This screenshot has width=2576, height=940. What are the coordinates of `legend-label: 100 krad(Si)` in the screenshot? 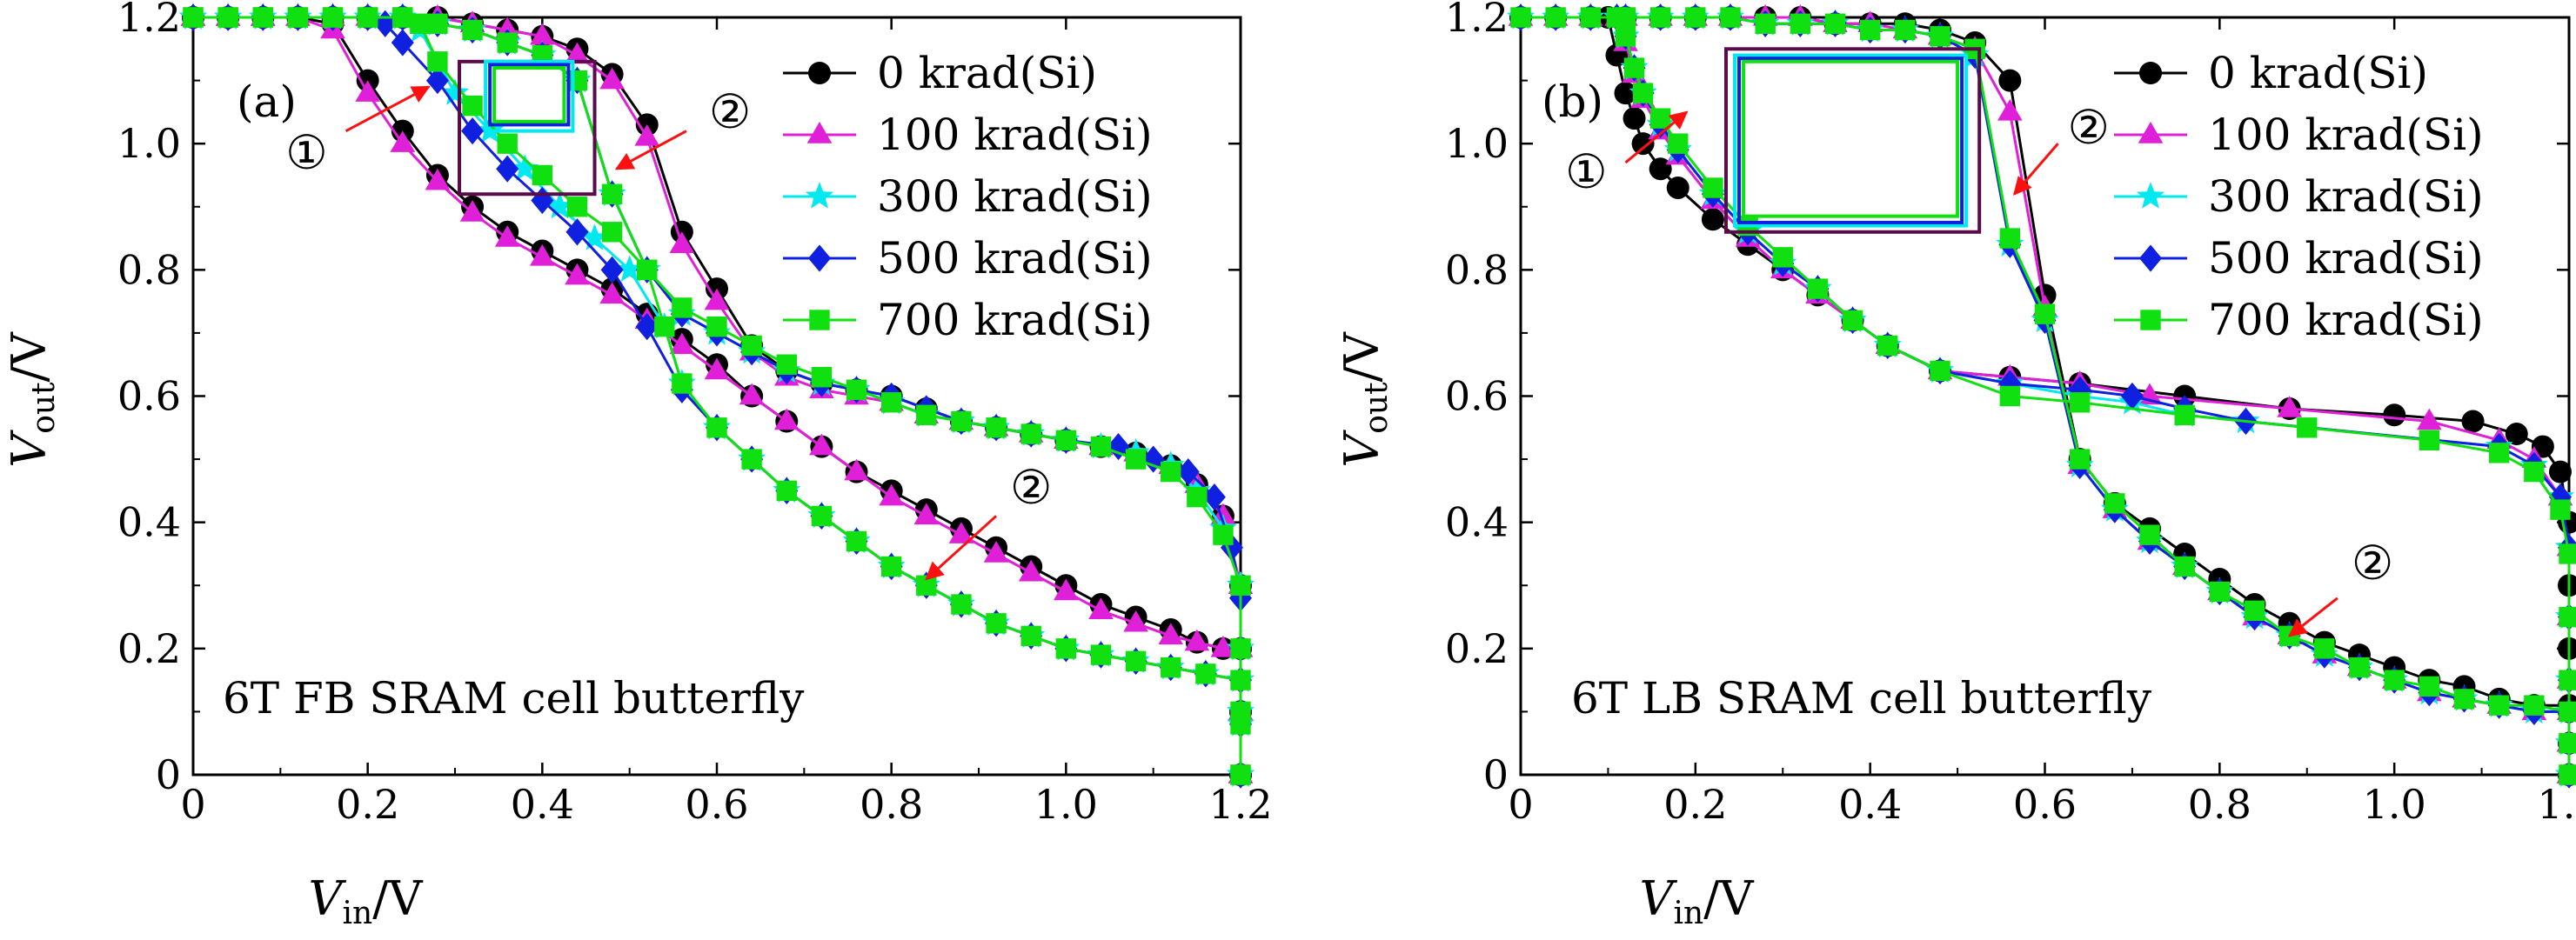 It's located at (2346, 135).